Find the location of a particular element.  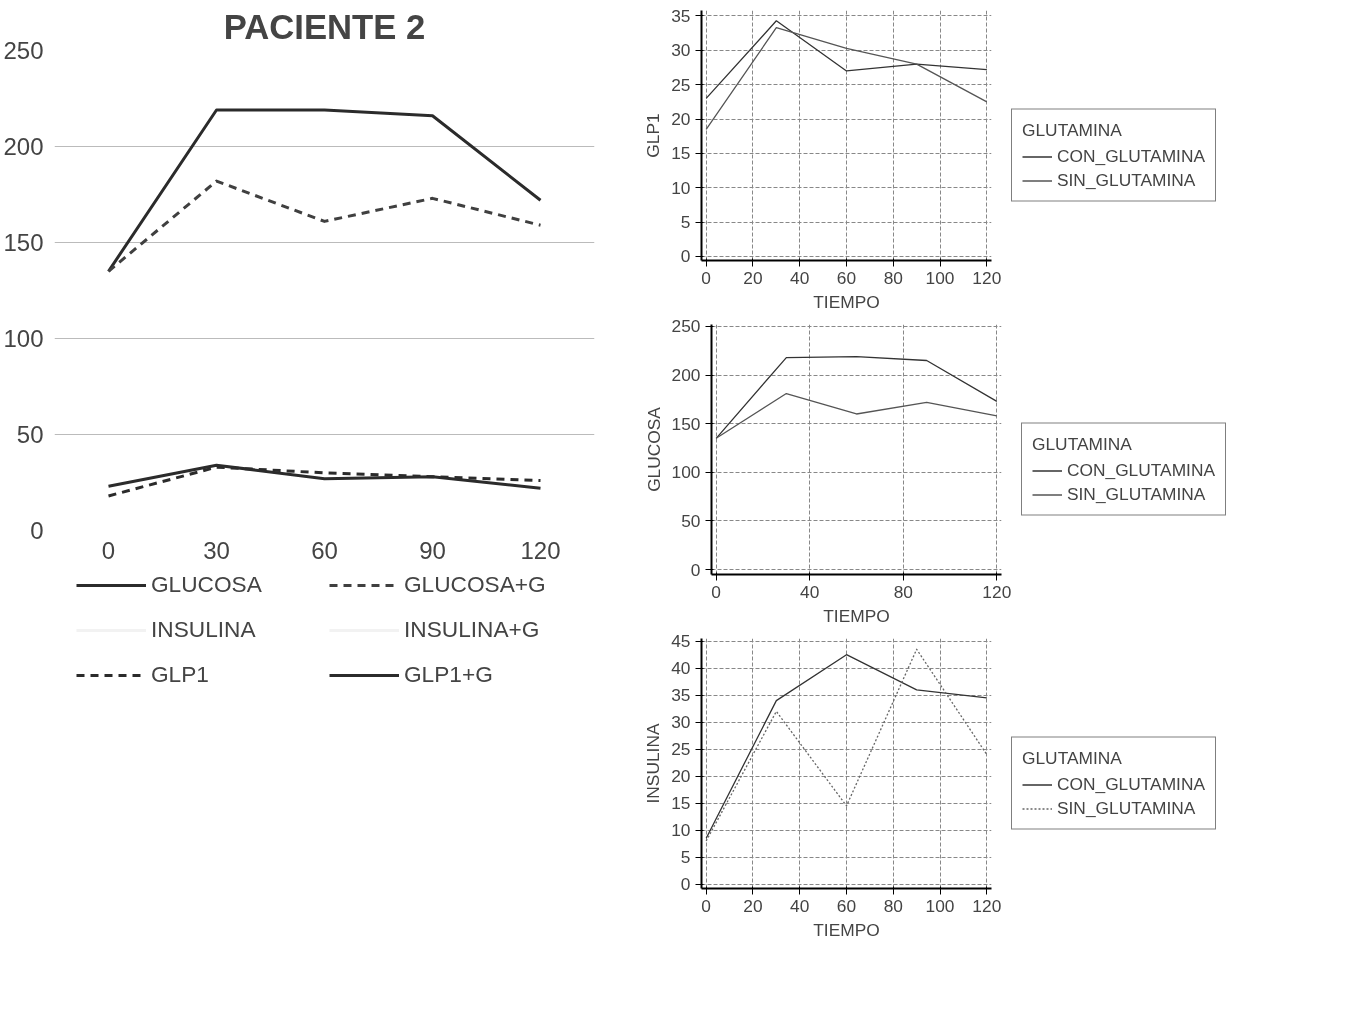

y-tick-label: 45 is located at coordinates (681, 641).